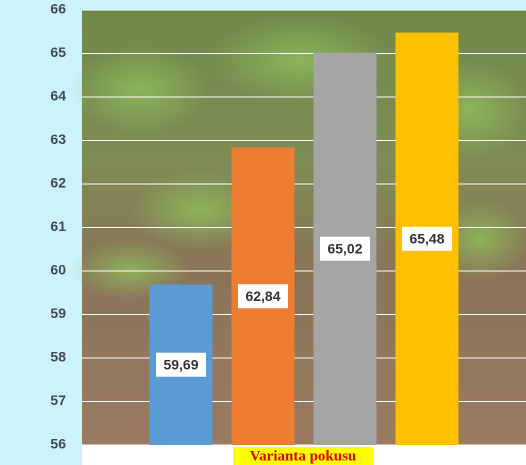  I want to click on y-tick-label: 63, so click(58, 139).